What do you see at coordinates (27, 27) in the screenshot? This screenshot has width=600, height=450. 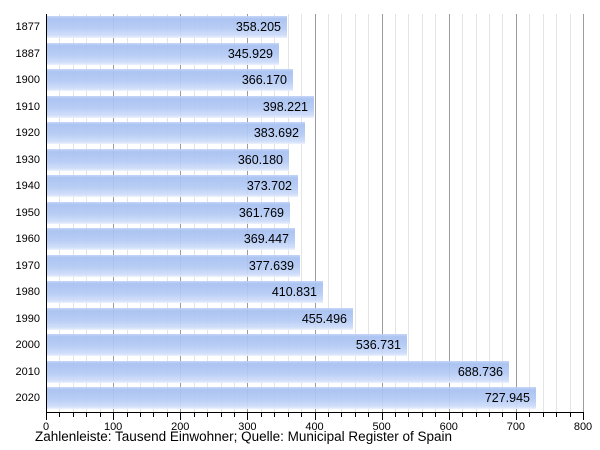 I see `year-label: 1877` at bounding box center [27, 27].